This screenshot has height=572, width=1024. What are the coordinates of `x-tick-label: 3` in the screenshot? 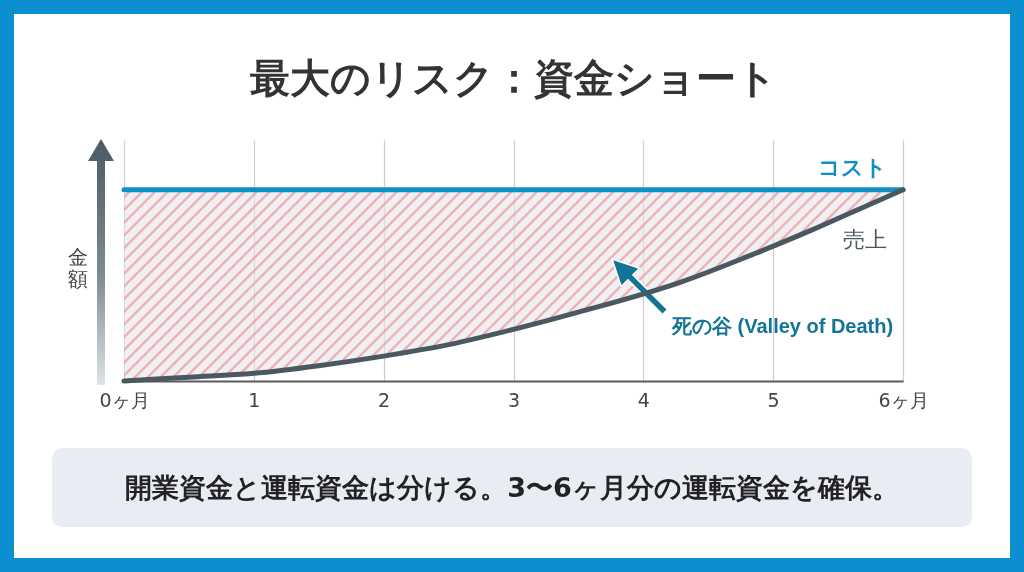 It's located at (514, 399).